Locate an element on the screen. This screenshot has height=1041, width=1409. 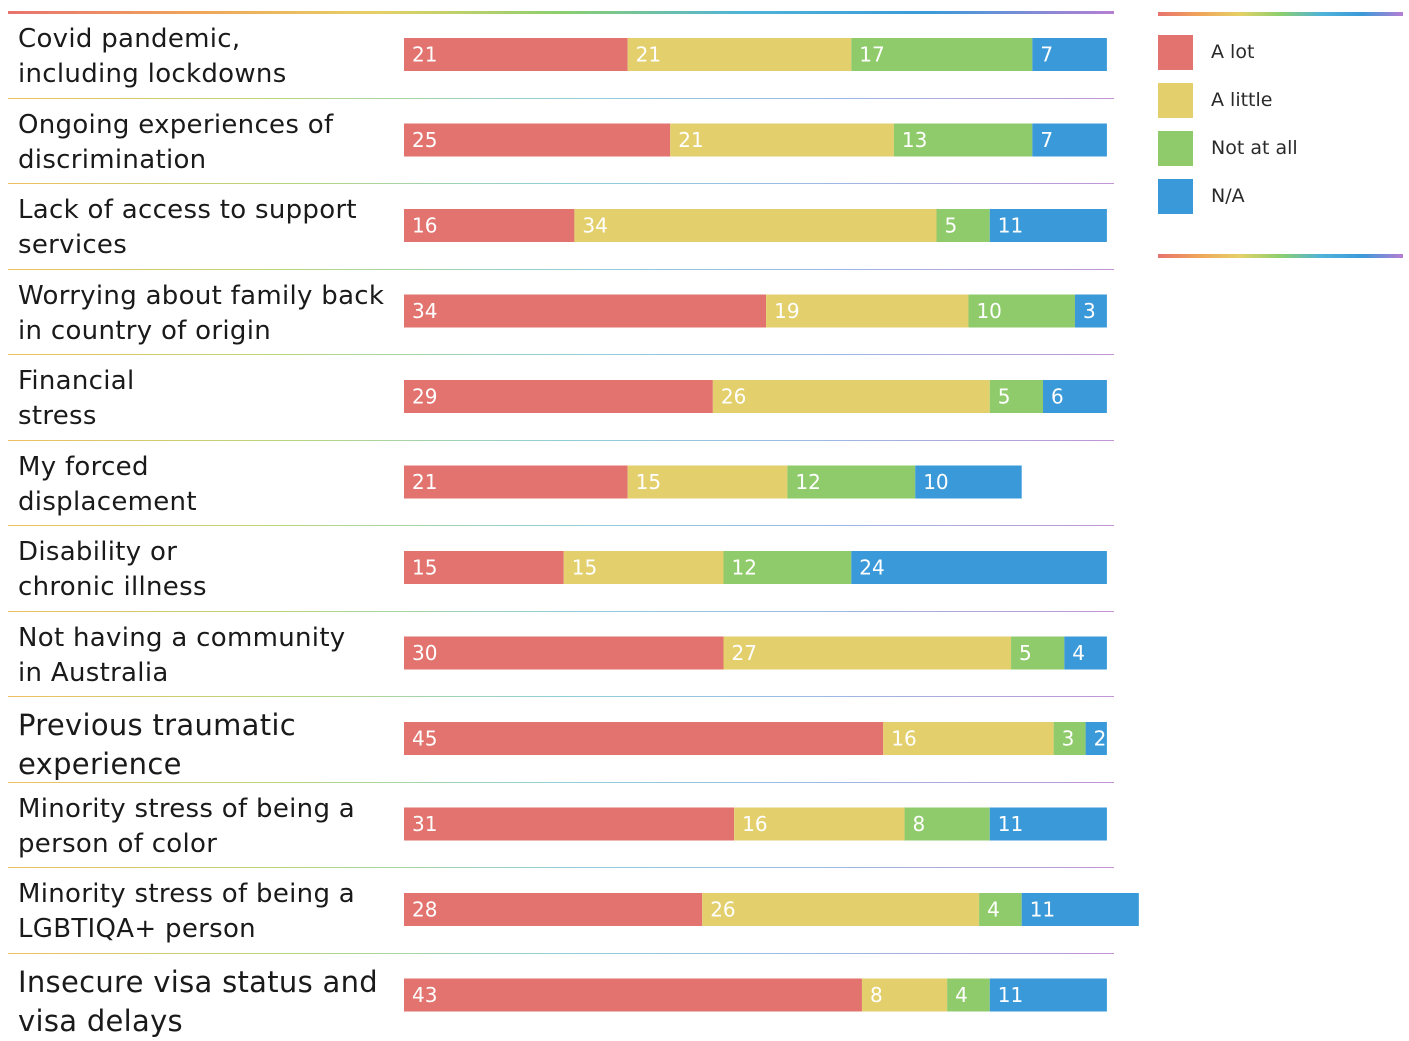
data-label: 45 is located at coordinates (424, 739).